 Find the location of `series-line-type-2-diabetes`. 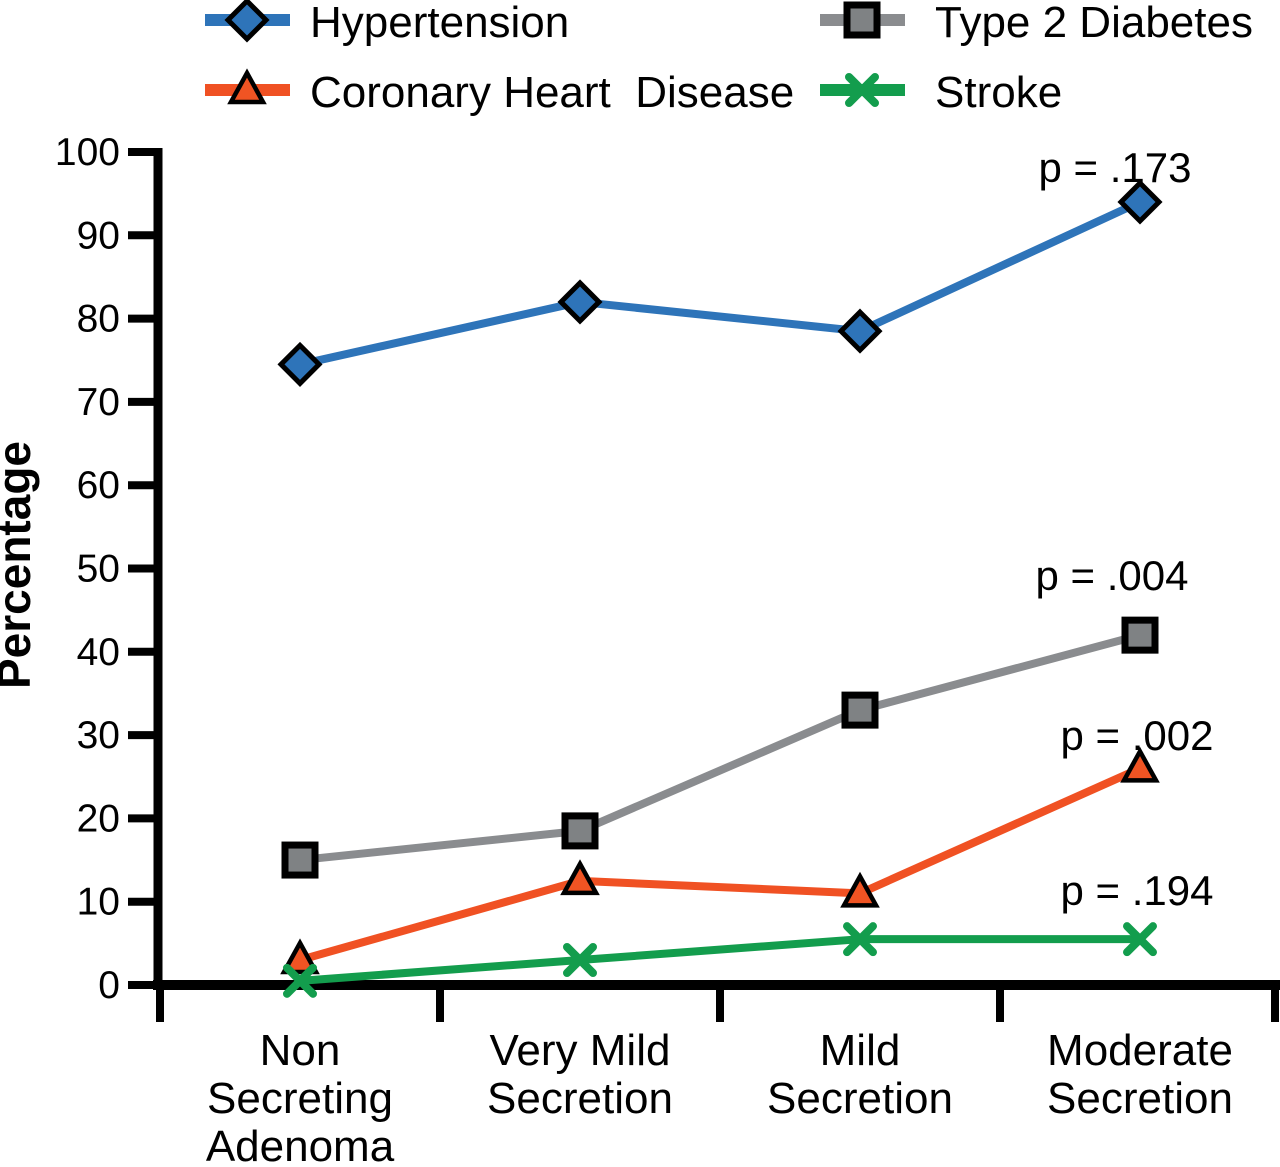

series-line-type-2-diabetes is located at coordinates (720, 748).